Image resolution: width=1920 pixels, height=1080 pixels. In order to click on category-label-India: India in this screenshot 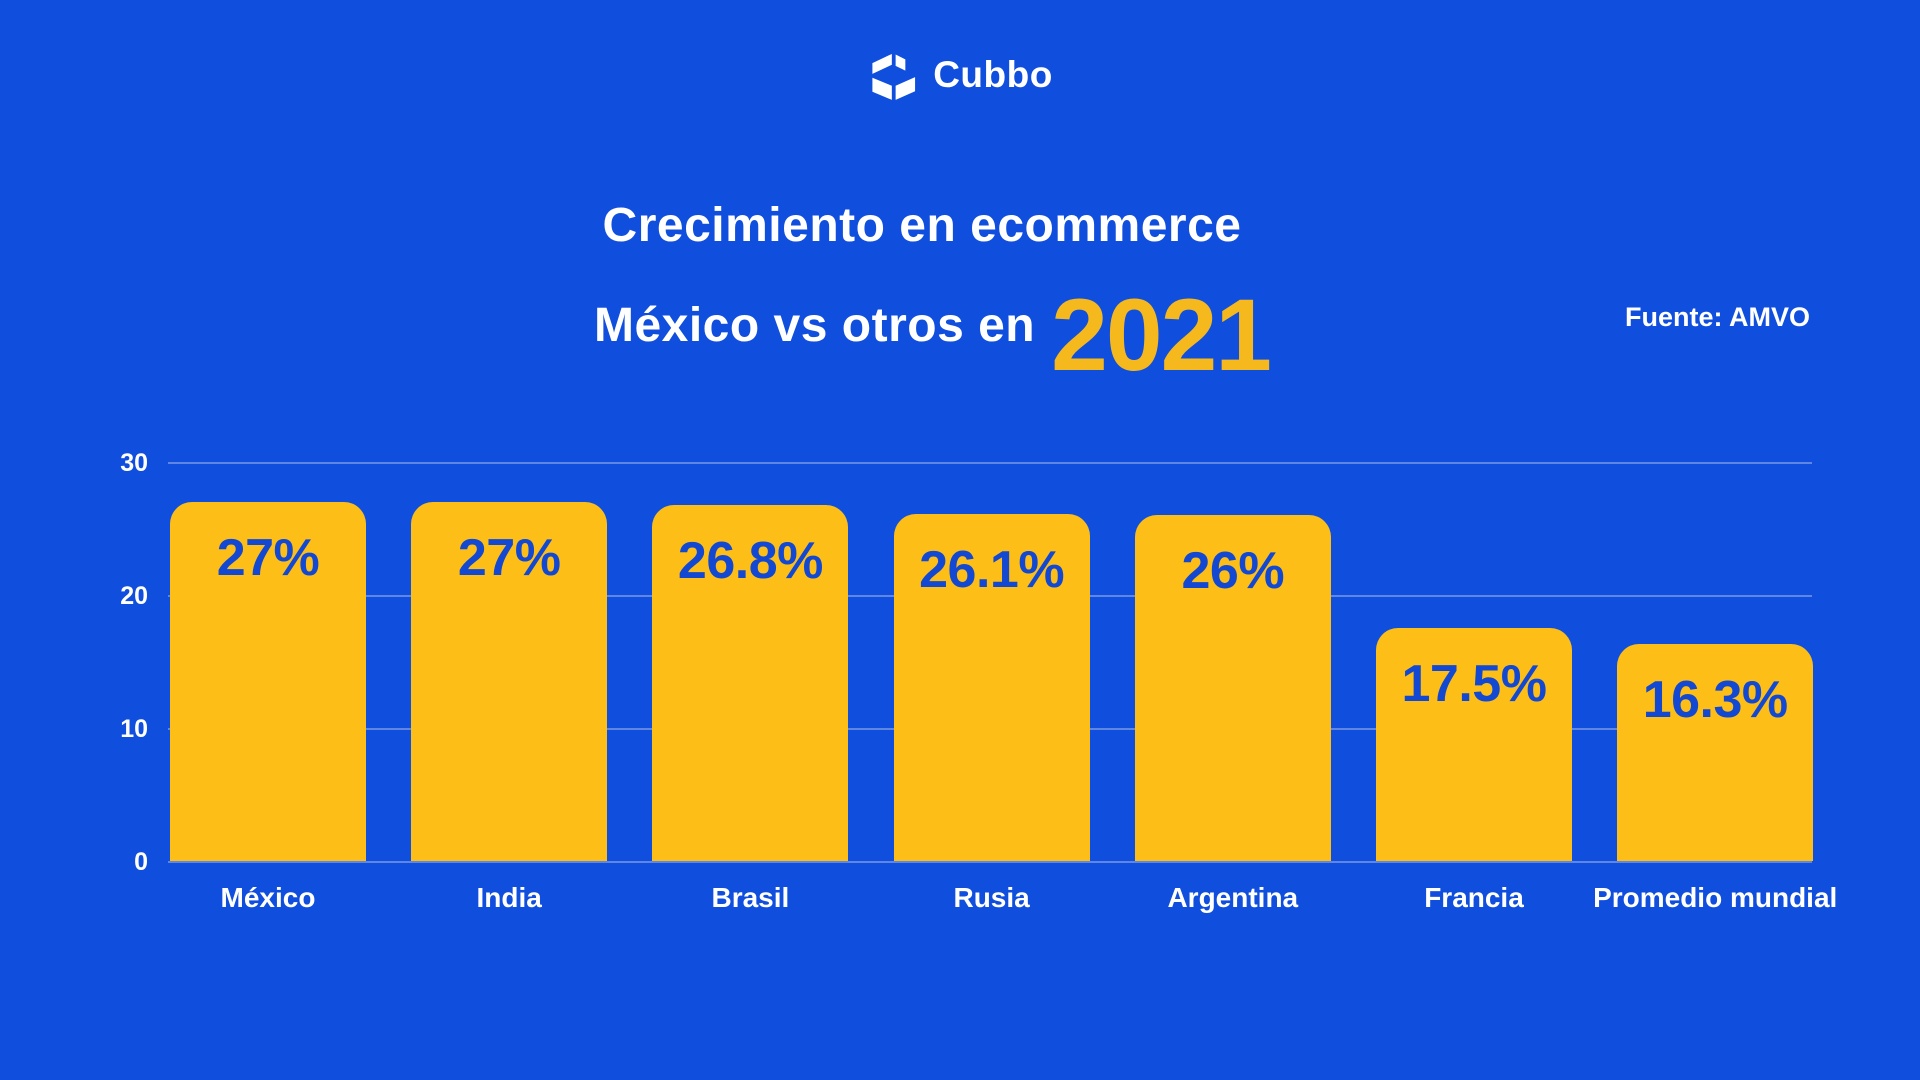, I will do `click(509, 897)`.